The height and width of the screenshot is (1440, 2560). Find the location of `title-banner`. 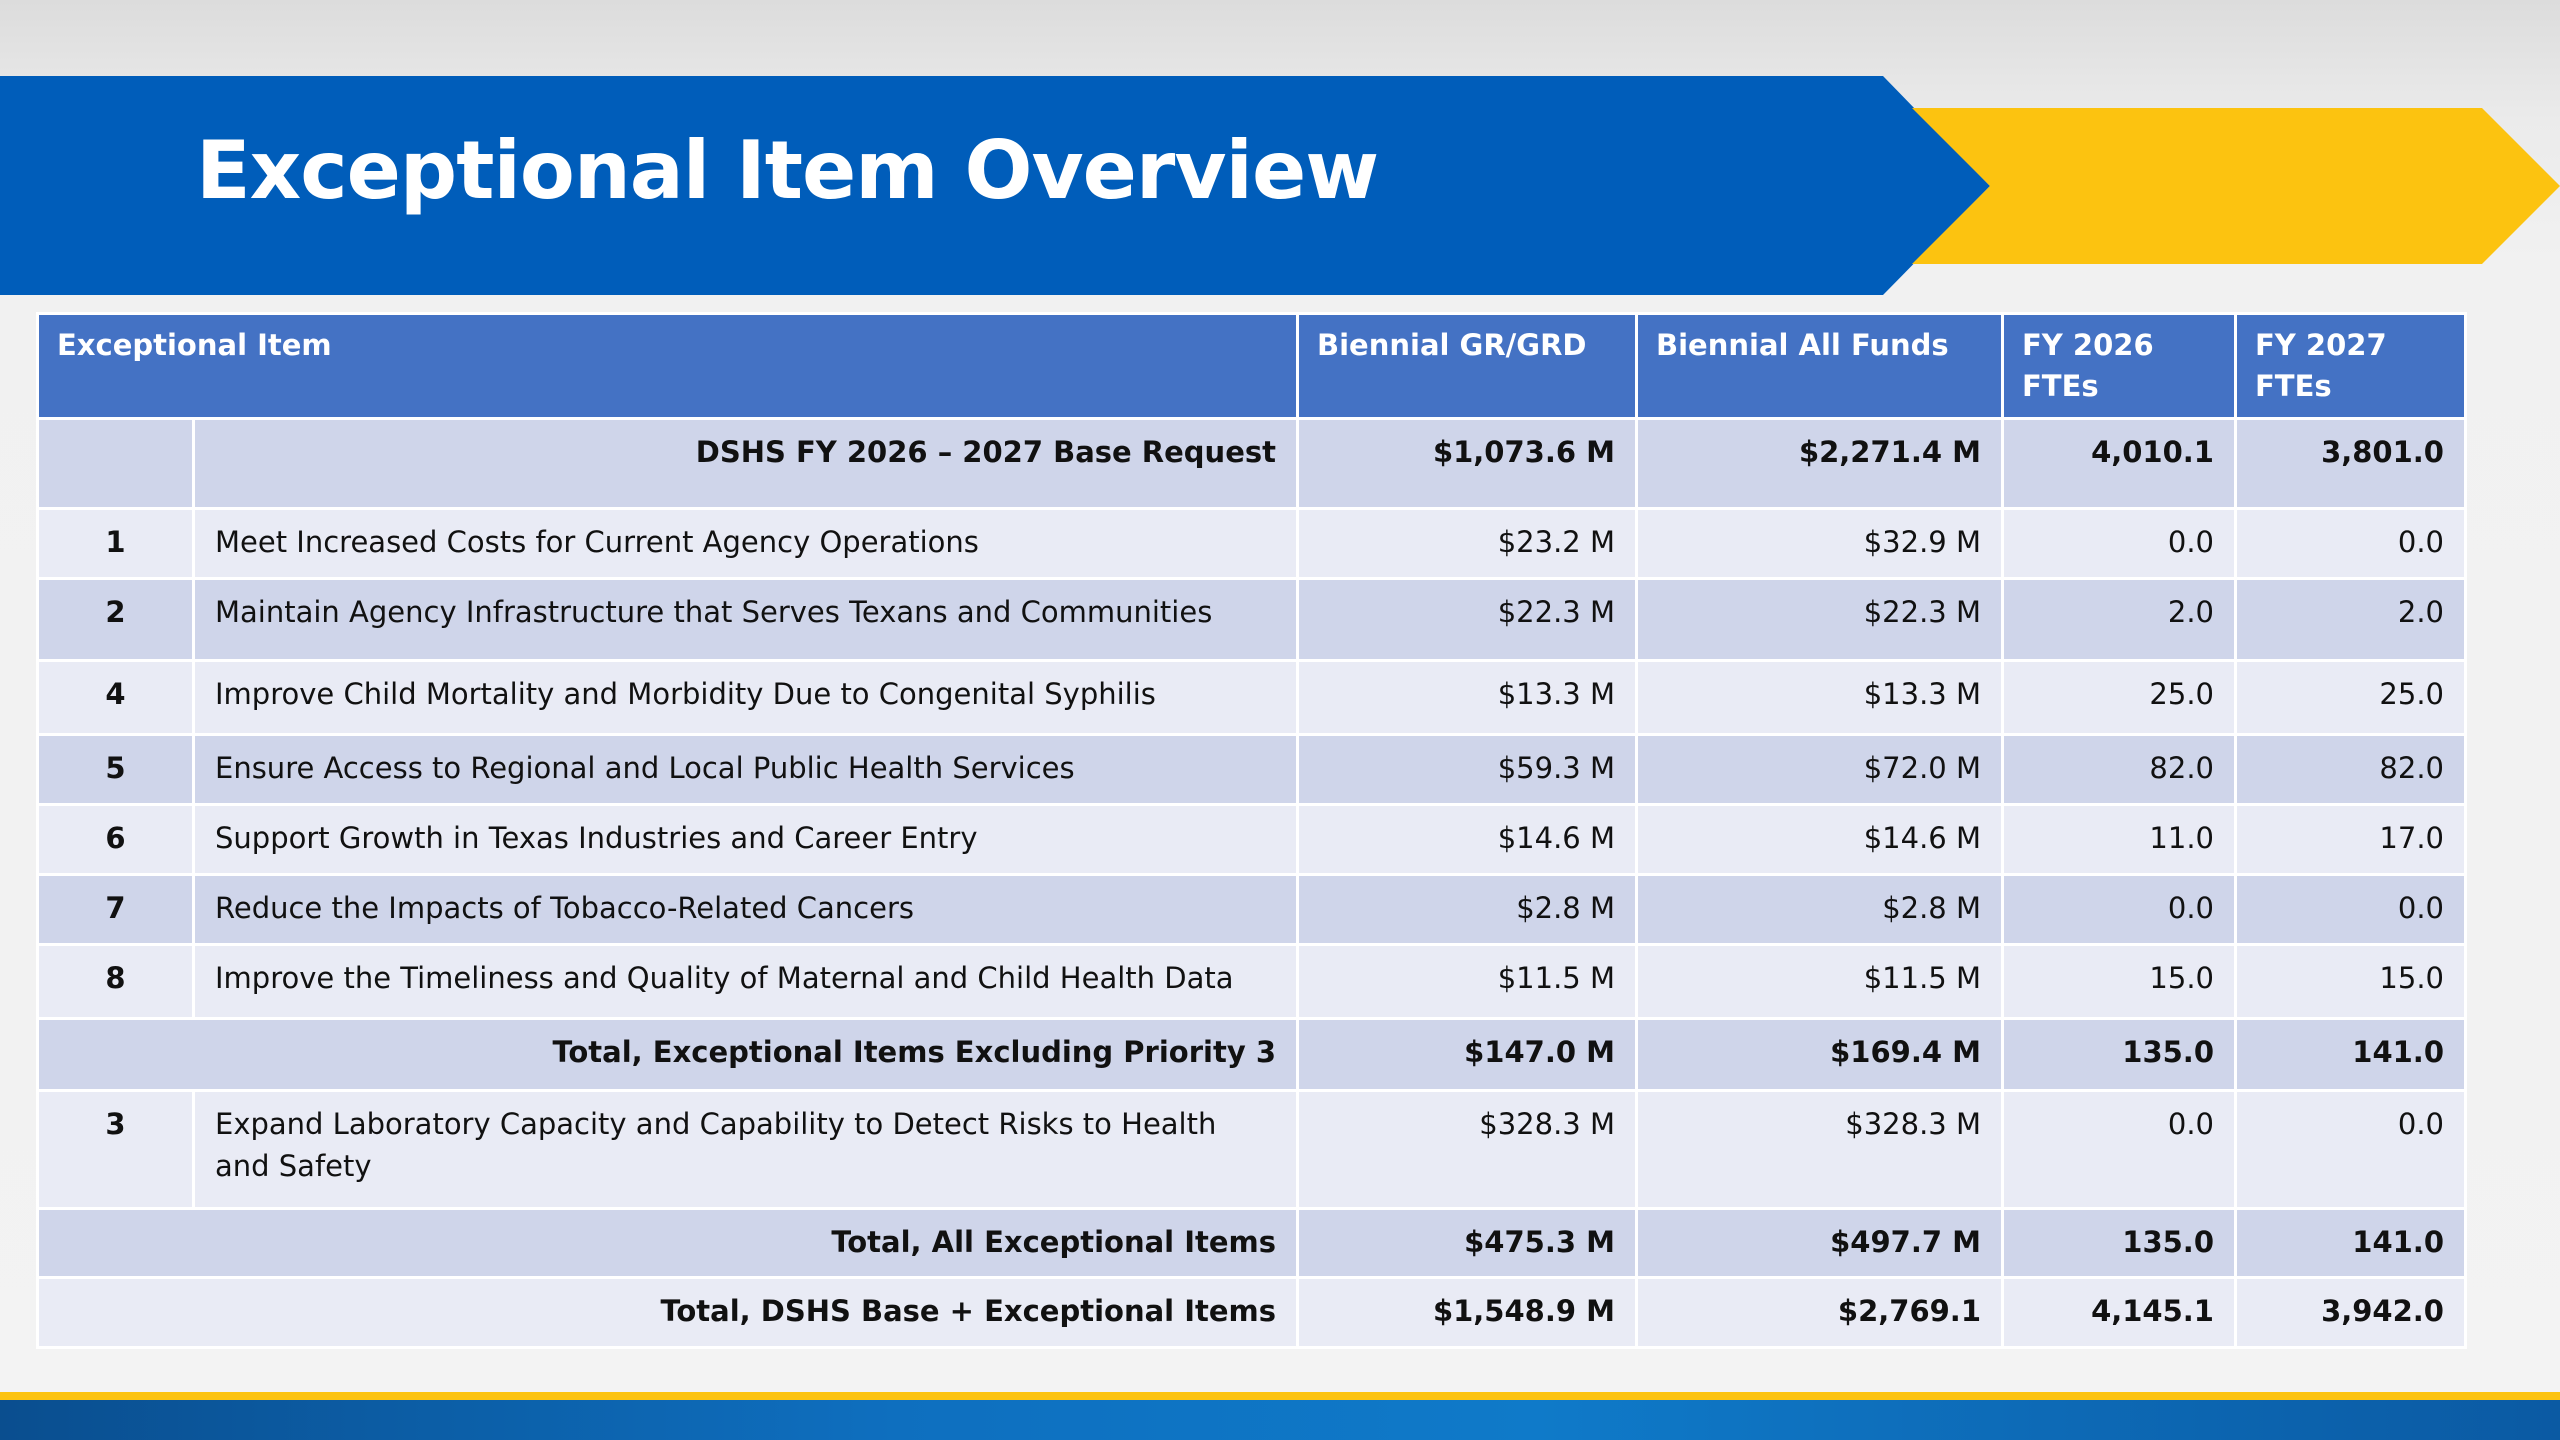

title-banner is located at coordinates (995, 185).